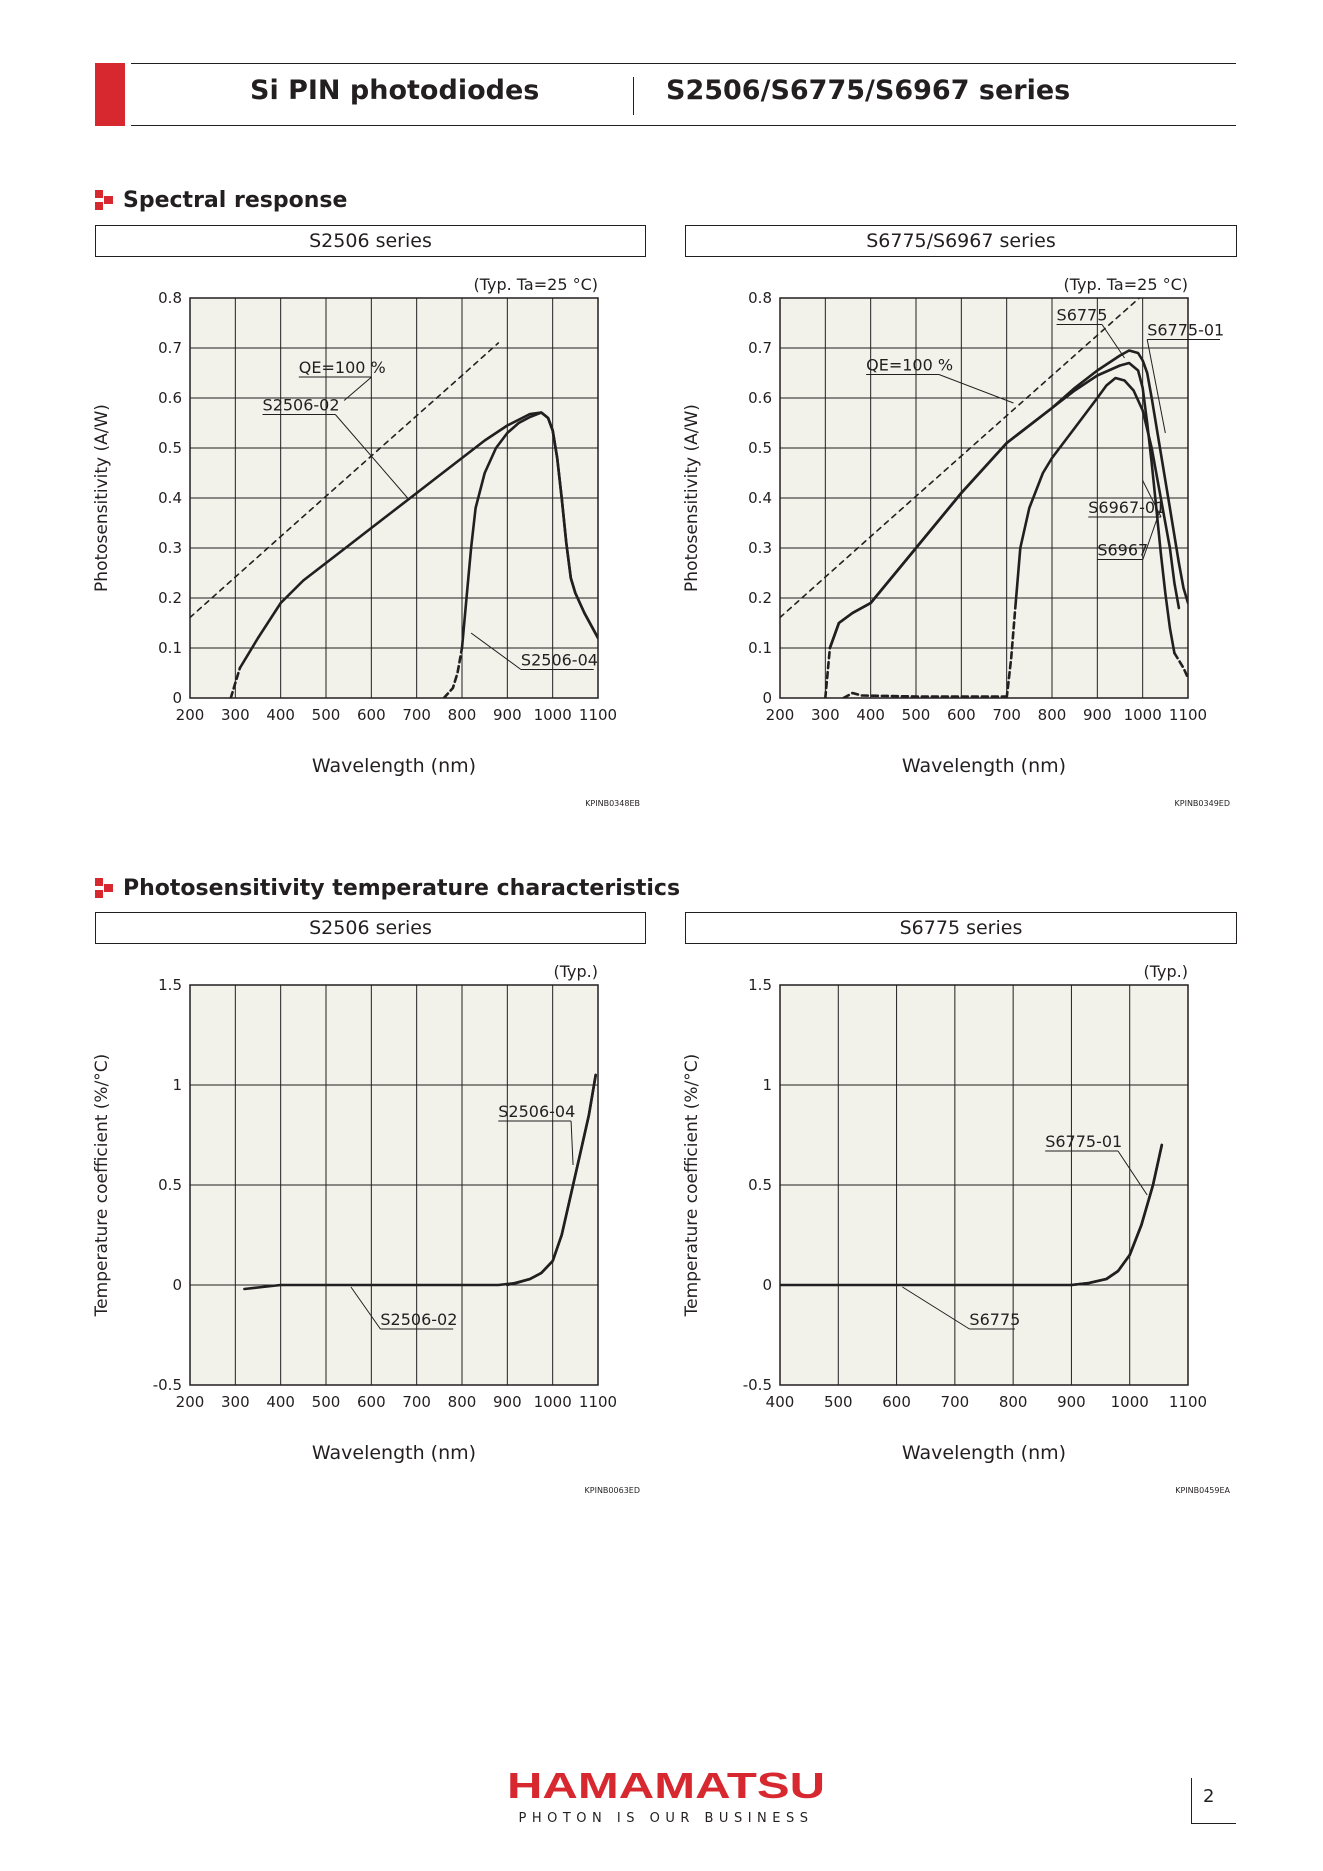 The width and height of the screenshot is (1323, 1871). What do you see at coordinates (925, 694) in the screenshot?
I see `series-s6967` at bounding box center [925, 694].